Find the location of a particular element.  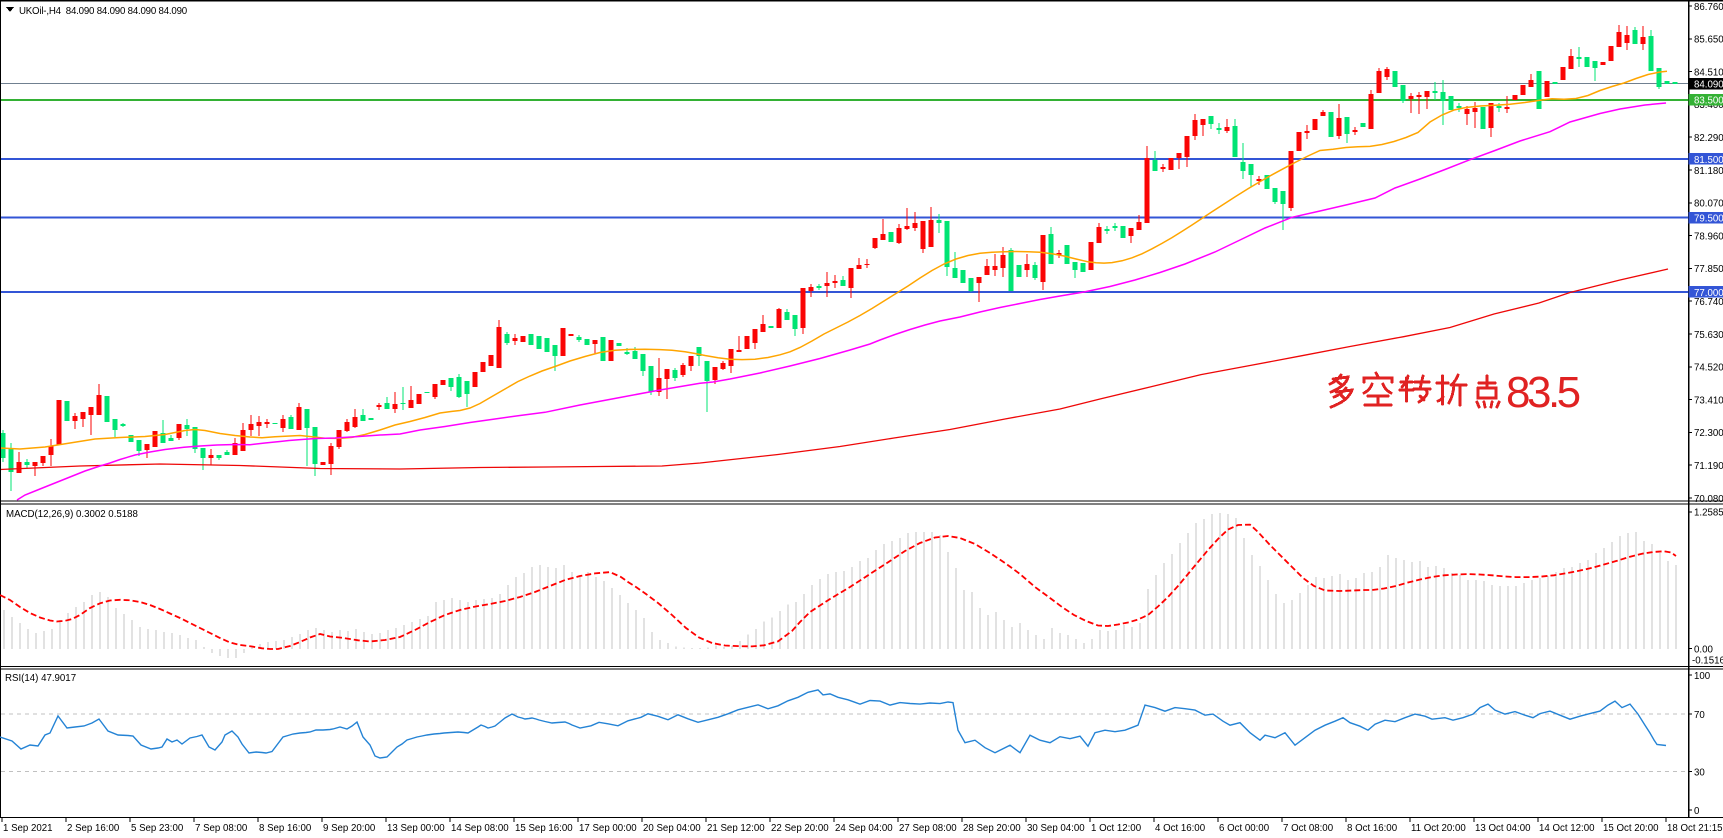

svg-text: 75.630 is located at coordinates (1708, 335).